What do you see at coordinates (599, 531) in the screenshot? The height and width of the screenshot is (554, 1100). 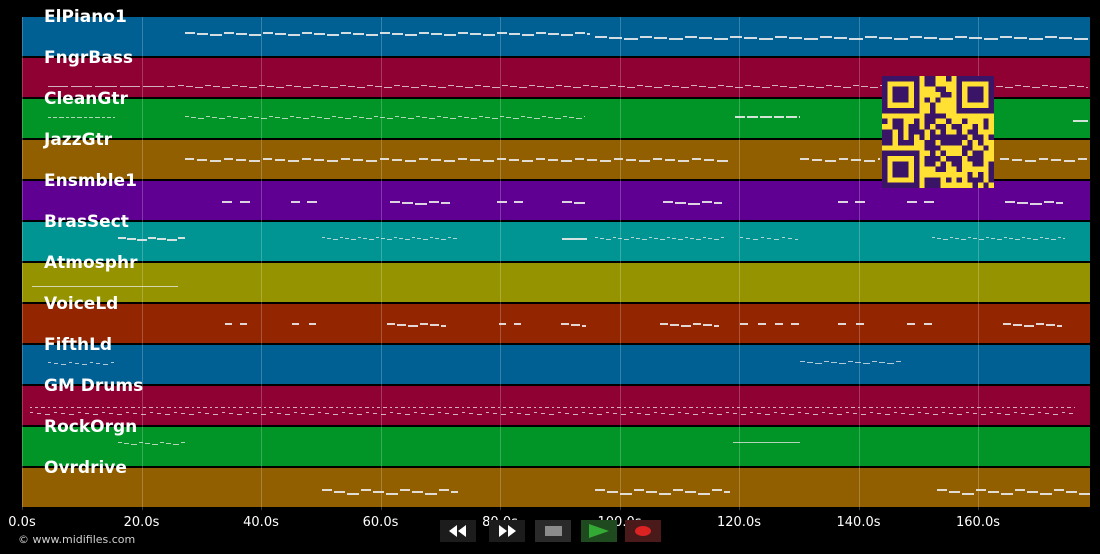 I see `play-button` at bounding box center [599, 531].